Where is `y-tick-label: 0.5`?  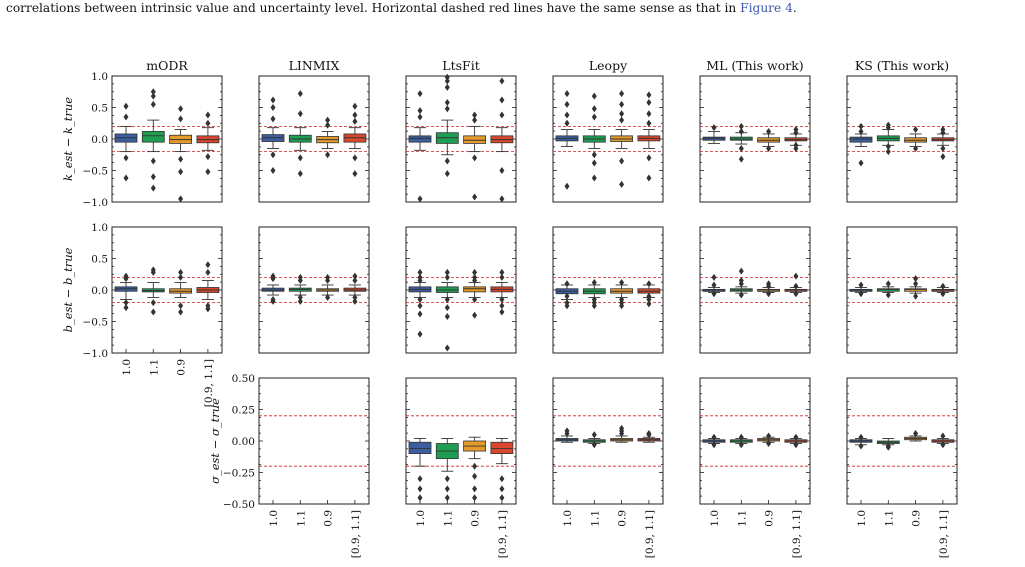 y-tick-label: 0.5 is located at coordinates (99, 109).